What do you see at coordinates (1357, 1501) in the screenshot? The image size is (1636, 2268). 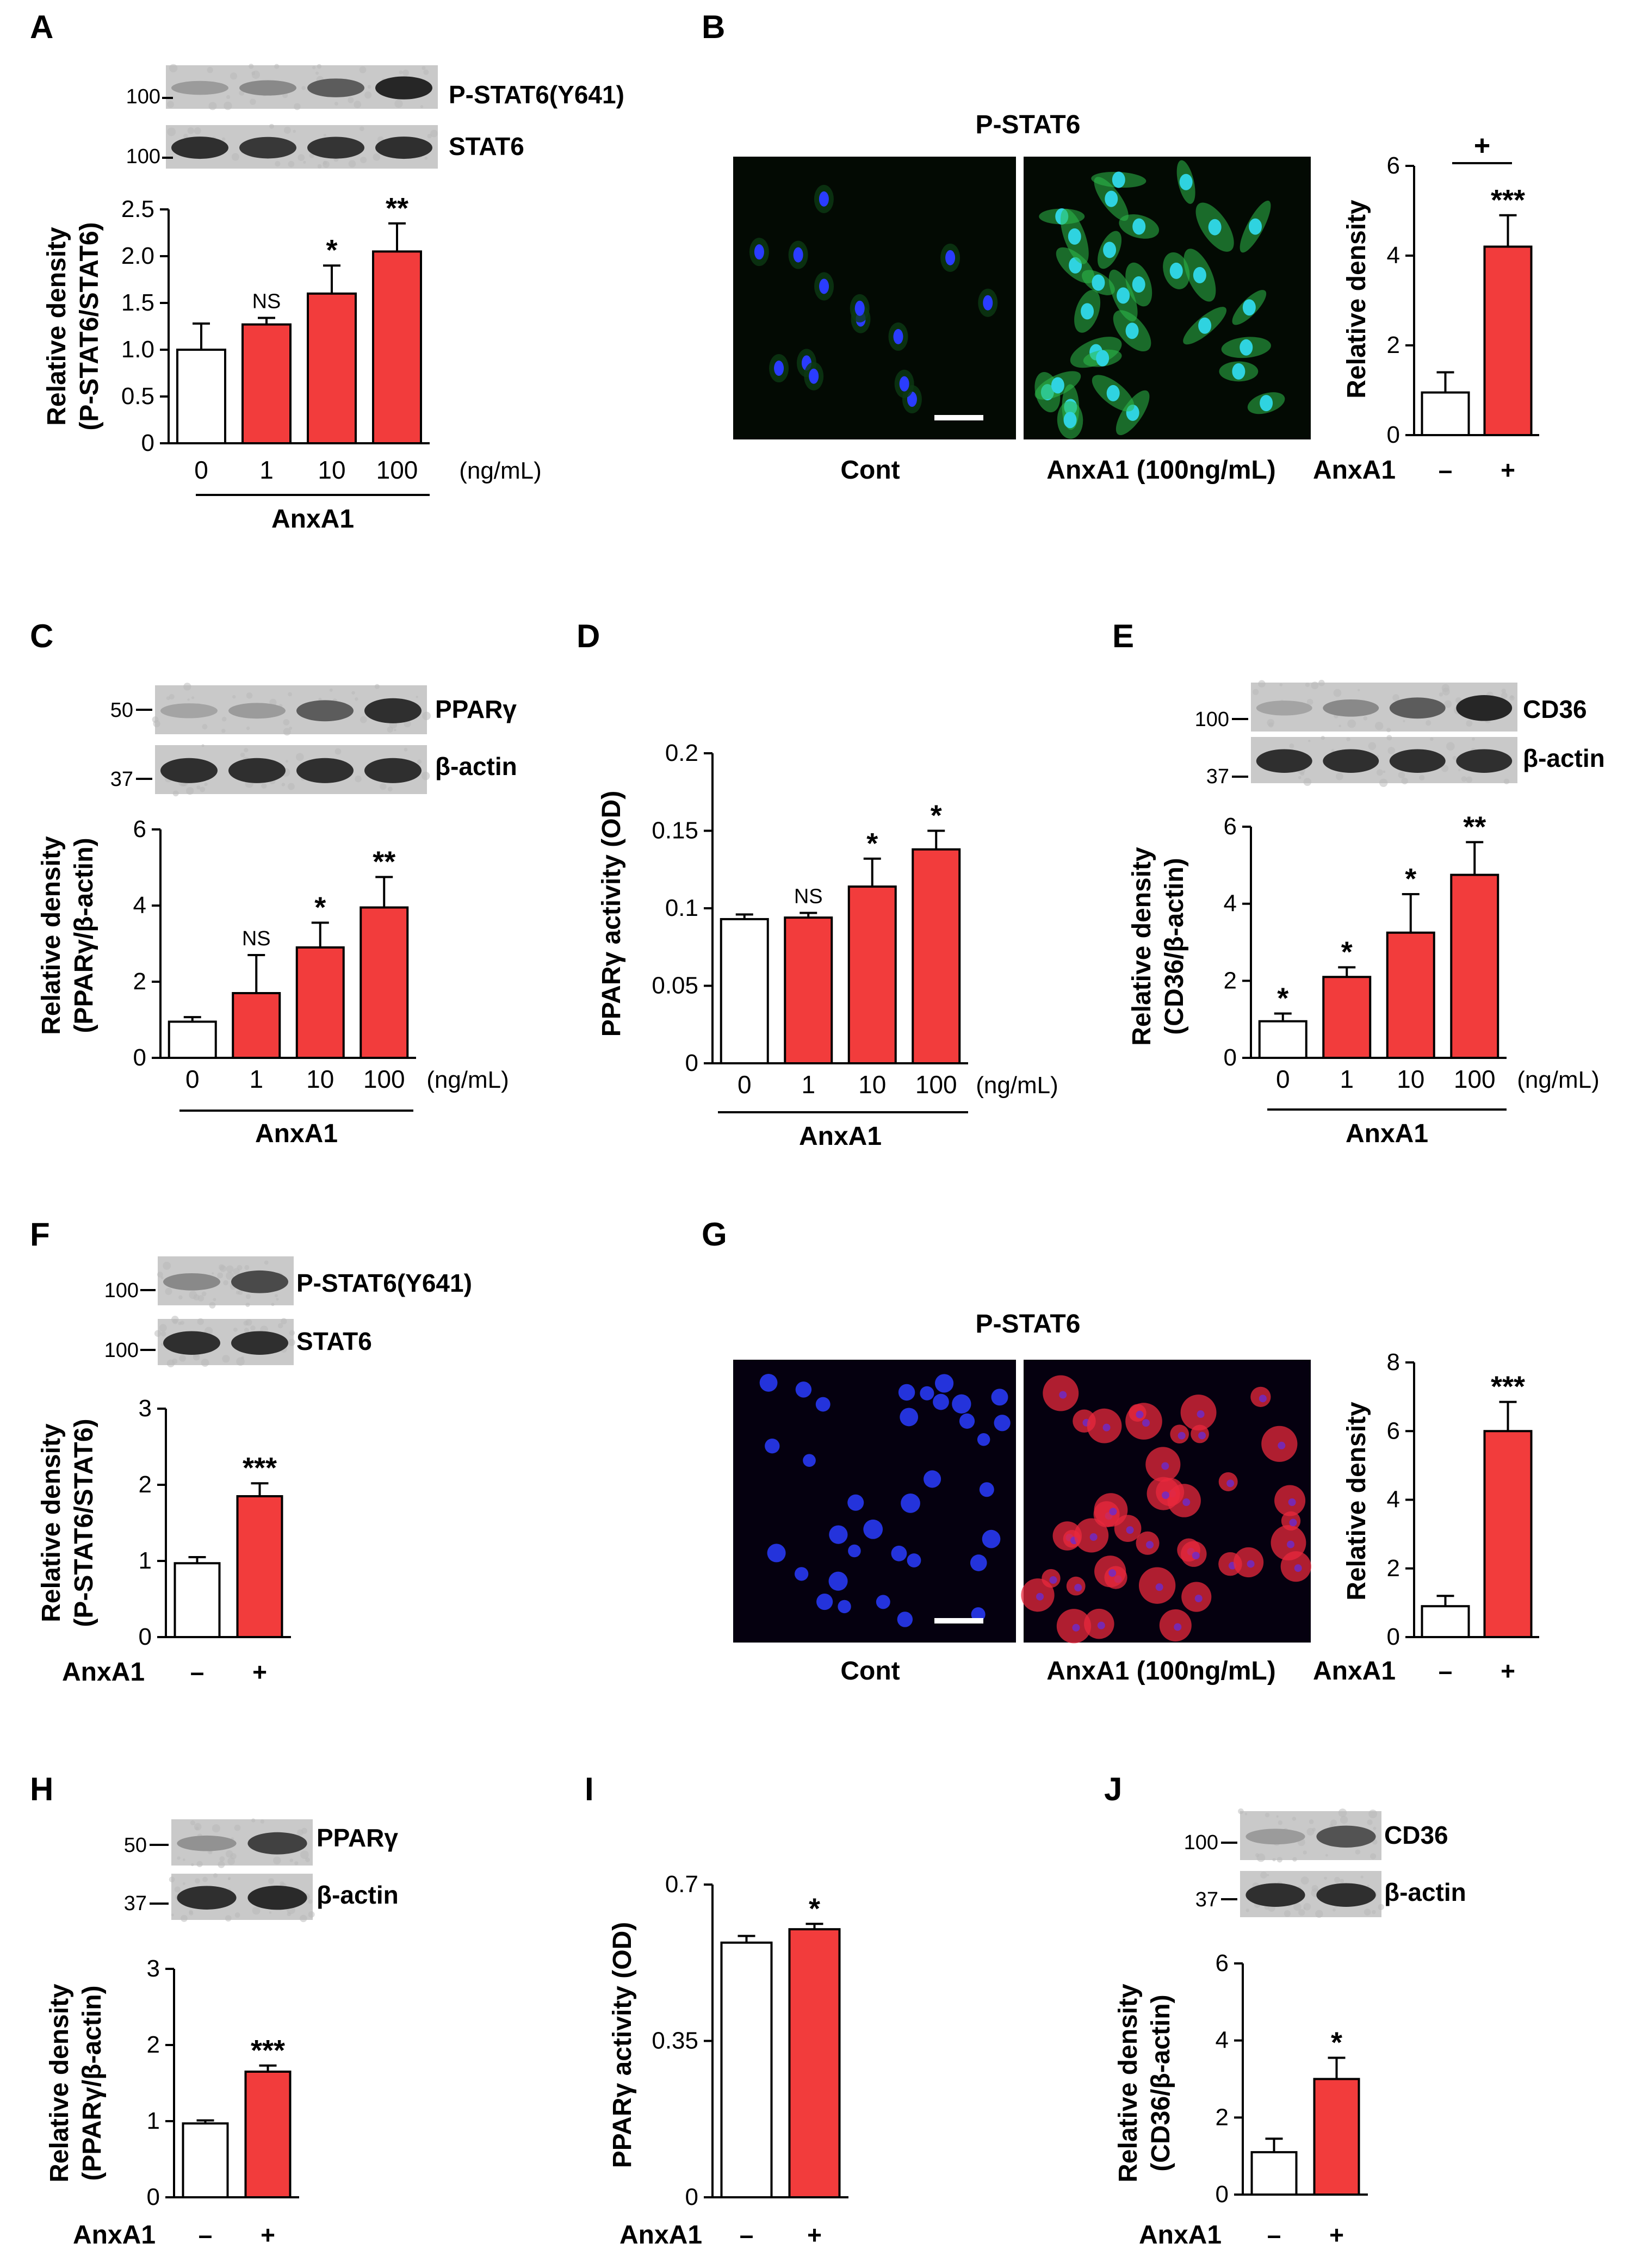 I see `y-axis-label: Relative density` at bounding box center [1357, 1501].